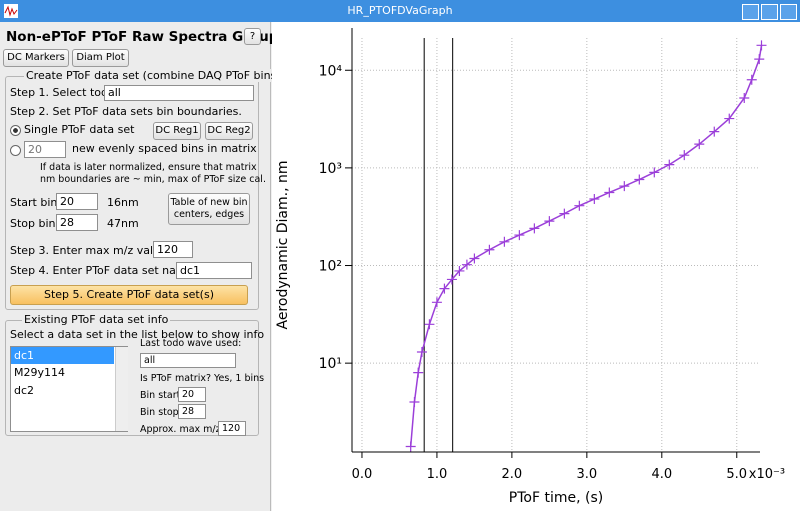 Image resolution: width=800 pixels, height=511 pixels. What do you see at coordinates (15, 130) in the screenshot?
I see `radio-selected` at bounding box center [15, 130].